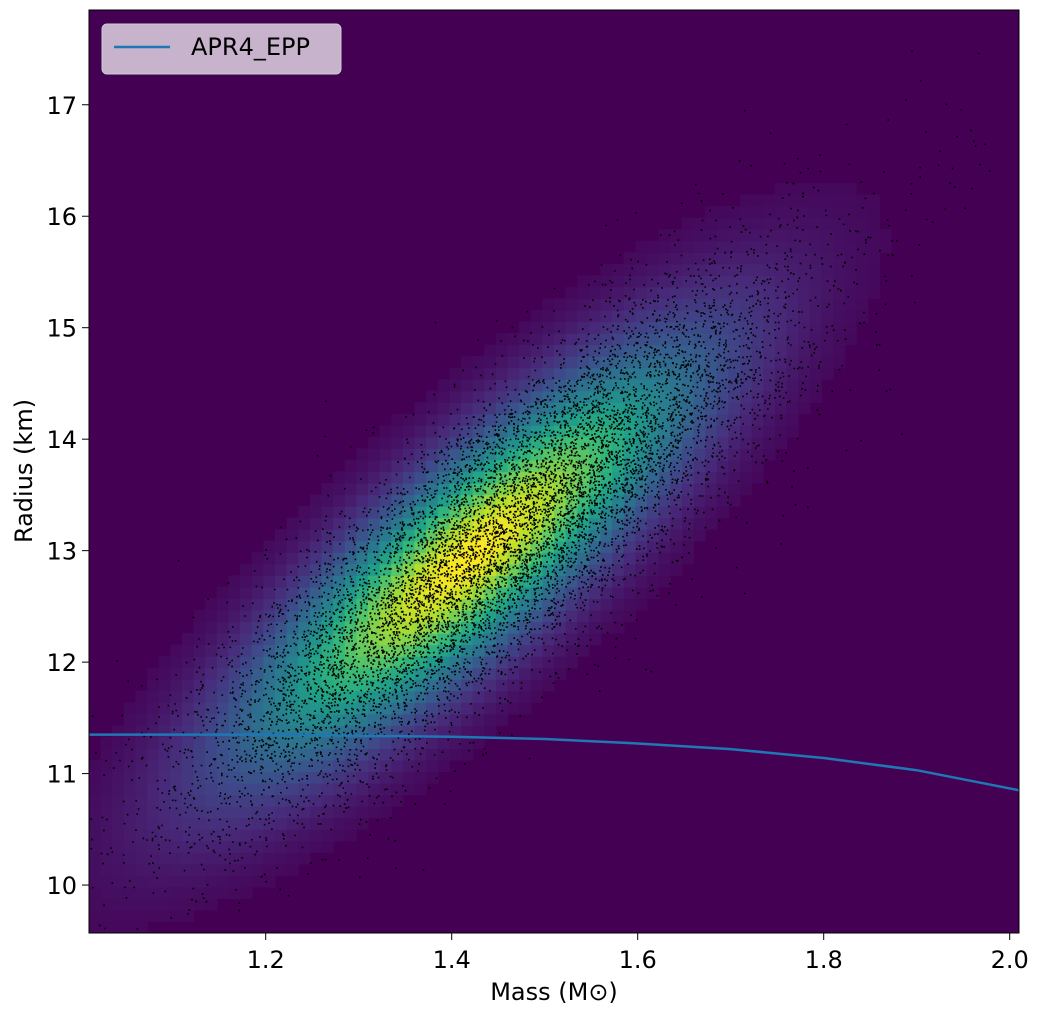 The height and width of the screenshot is (1016, 1041). What do you see at coordinates (61, 663) in the screenshot?
I see `y-tick-label: 12` at bounding box center [61, 663].